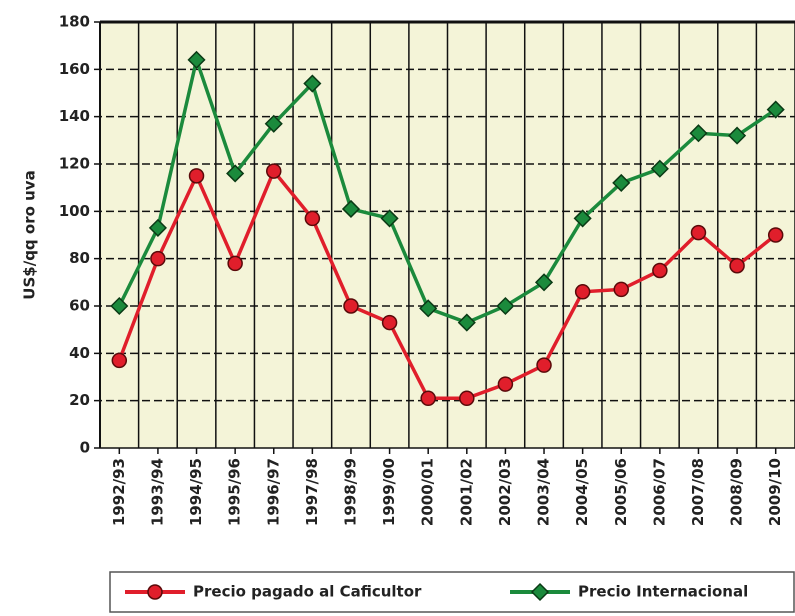 The image size is (795, 616). I want to click on legend-box, so click(452, 592).